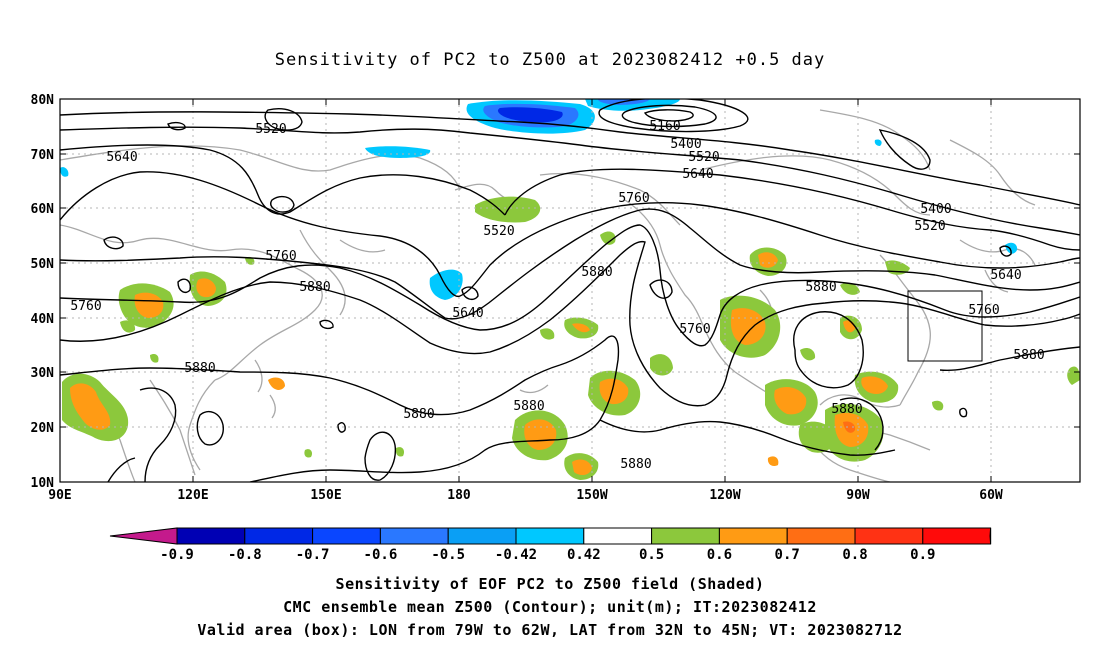 This screenshot has width=1100, height=650. Describe the element at coordinates (854, 555) in the screenshot. I see `colorbar-label: 0.8` at that location.